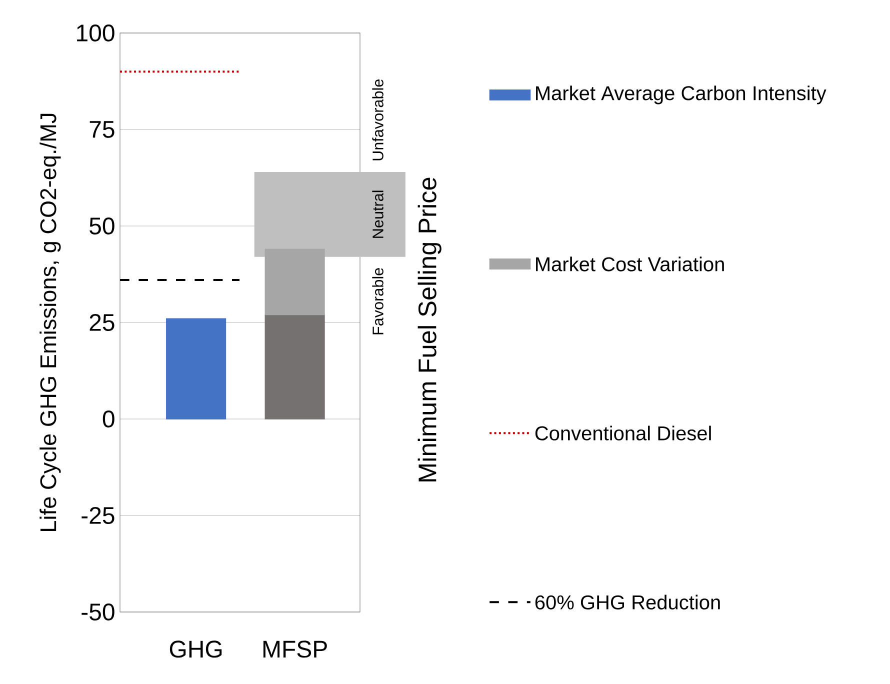  What do you see at coordinates (102, 322) in the screenshot?
I see `y-tick-label: 25` at bounding box center [102, 322].